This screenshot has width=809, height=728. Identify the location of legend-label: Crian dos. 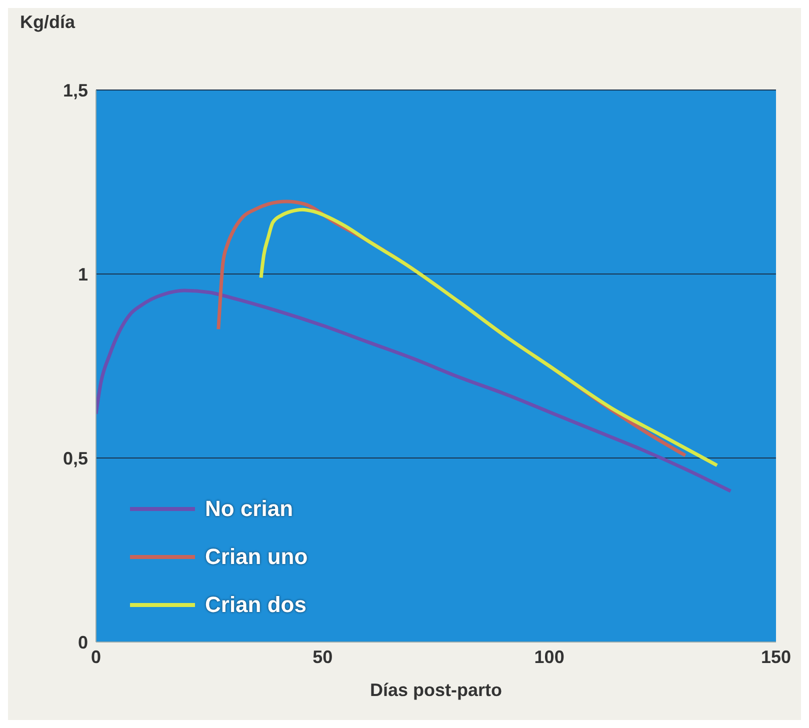
(255, 605).